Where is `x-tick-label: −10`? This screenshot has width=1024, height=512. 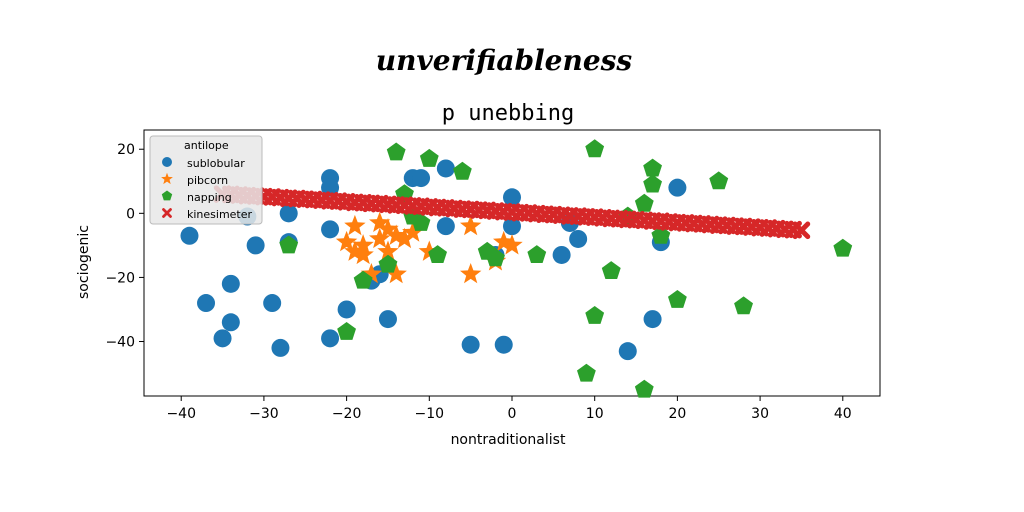
x-tick-label: −10 is located at coordinates (430, 414).